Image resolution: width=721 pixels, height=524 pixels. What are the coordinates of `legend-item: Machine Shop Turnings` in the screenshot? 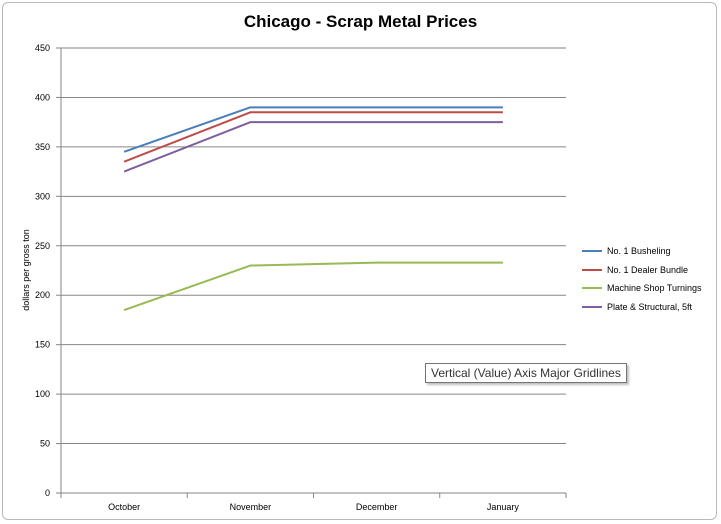 It's located at (642, 288).